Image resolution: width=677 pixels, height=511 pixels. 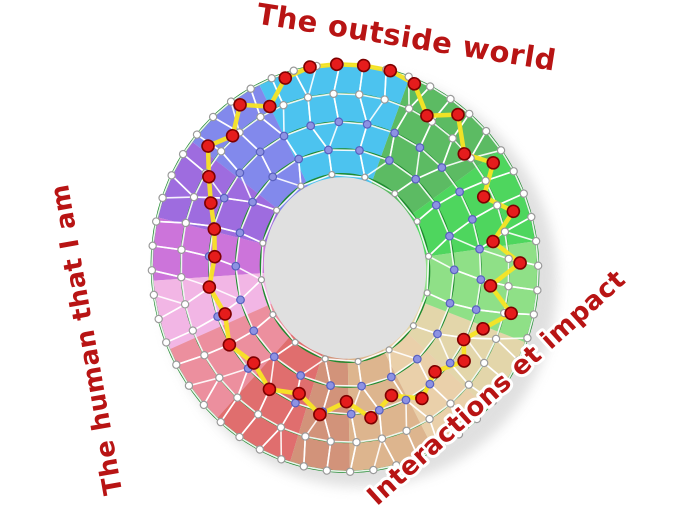 I want to click on sector-rose, so click(x=230, y=361).